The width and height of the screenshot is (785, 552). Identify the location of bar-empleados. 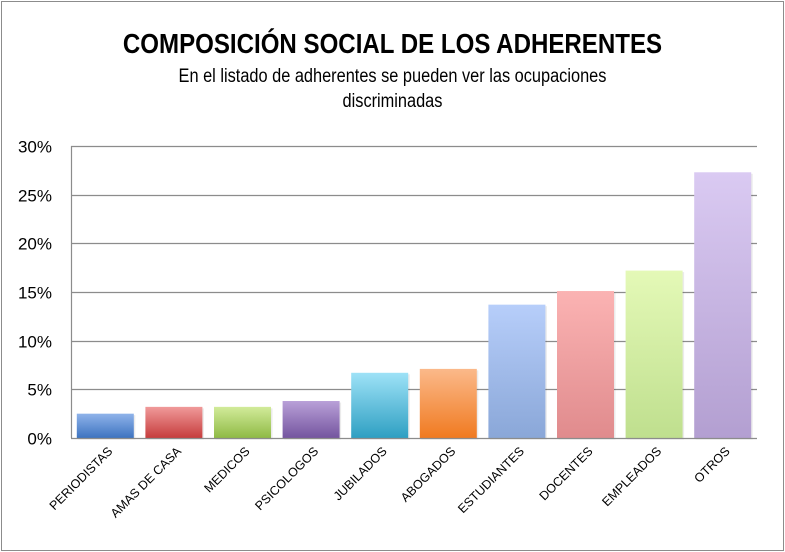
(654, 354).